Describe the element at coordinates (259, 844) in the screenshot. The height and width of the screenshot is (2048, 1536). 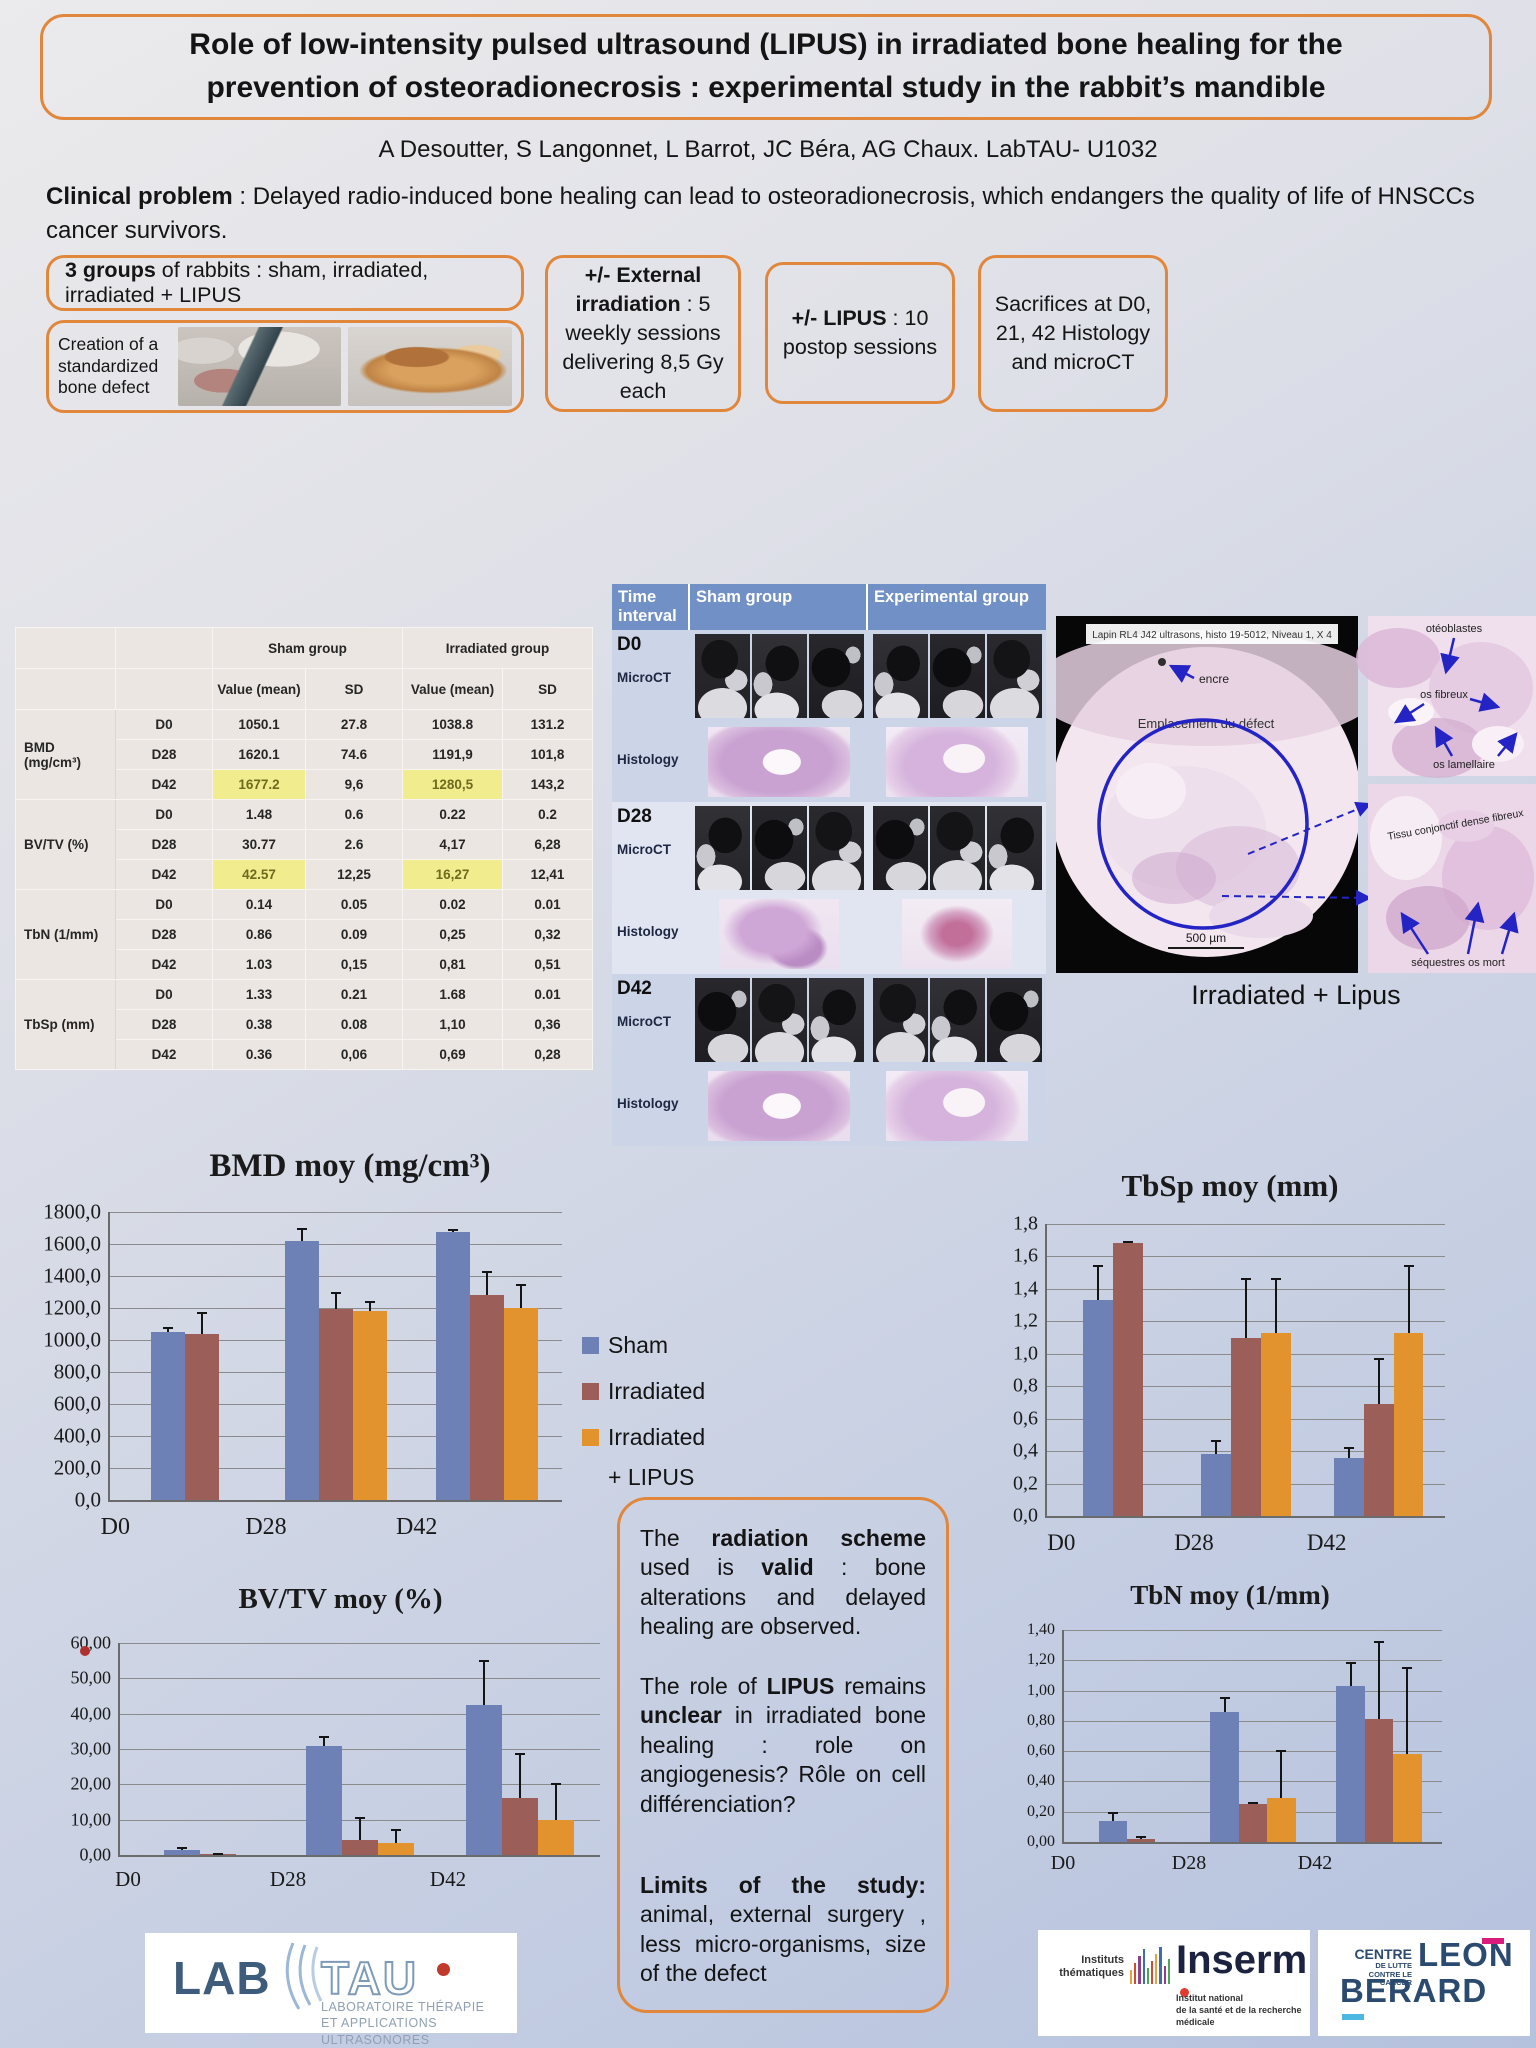
I see `value-cell: 30.77` at that location.